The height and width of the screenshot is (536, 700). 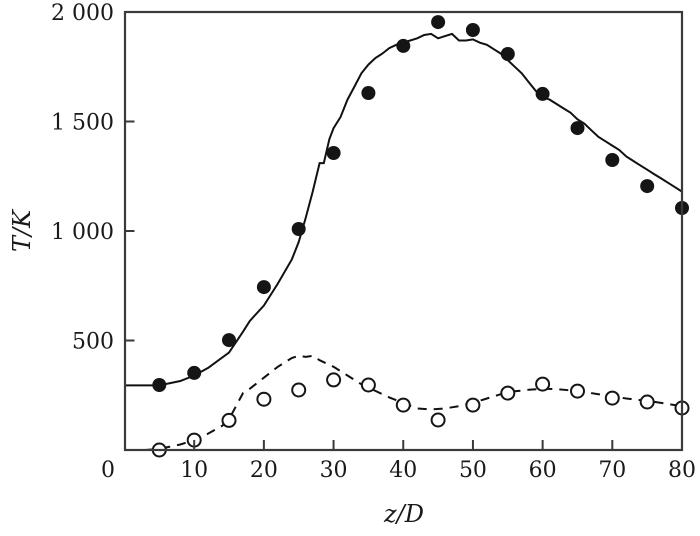 I want to click on dashed-curve, so click(x=414, y=402).